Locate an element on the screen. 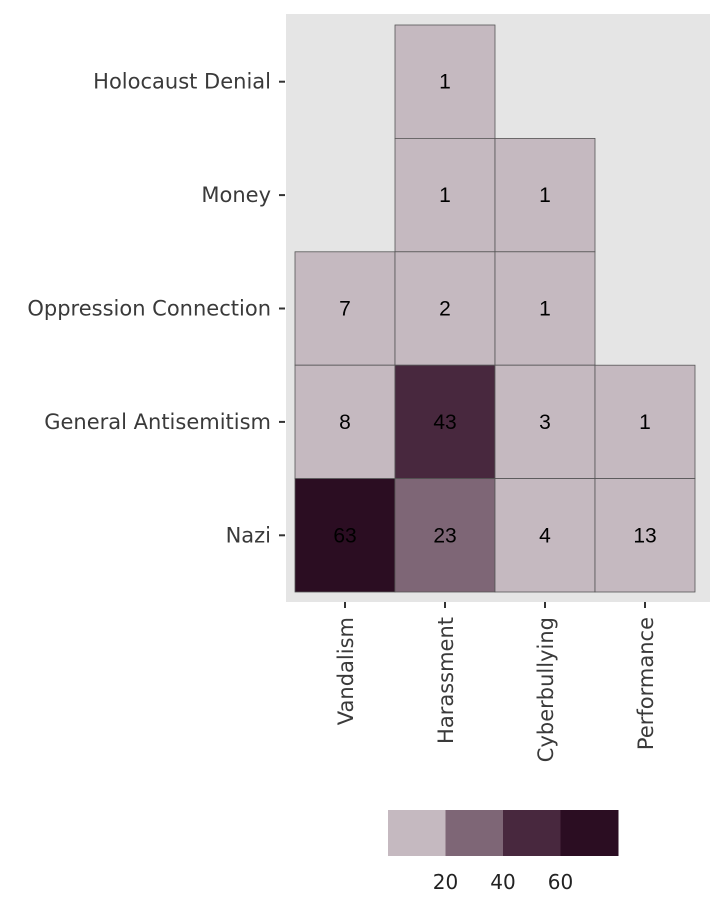 The width and height of the screenshot is (720, 921). cell-value-label: 43 is located at coordinates (444, 422).